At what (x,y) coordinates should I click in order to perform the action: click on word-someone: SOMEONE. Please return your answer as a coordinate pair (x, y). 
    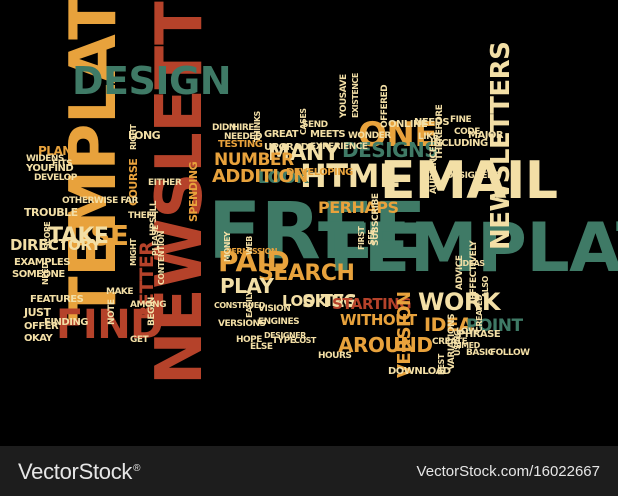
    Looking at the image, I should click on (38, 274).